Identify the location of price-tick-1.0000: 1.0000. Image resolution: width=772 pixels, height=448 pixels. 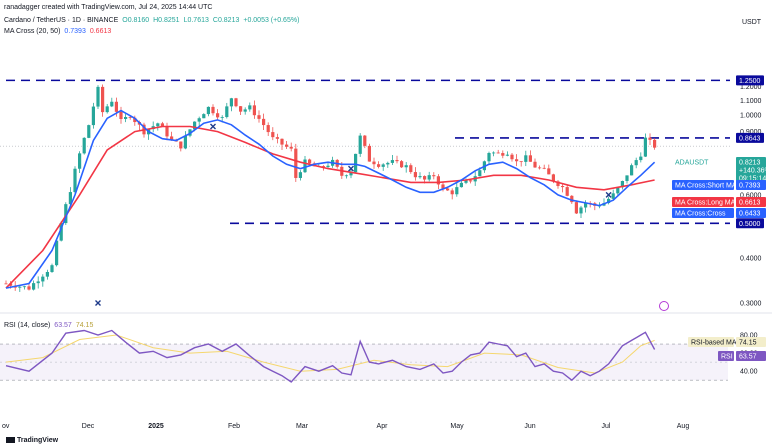
(751, 116).